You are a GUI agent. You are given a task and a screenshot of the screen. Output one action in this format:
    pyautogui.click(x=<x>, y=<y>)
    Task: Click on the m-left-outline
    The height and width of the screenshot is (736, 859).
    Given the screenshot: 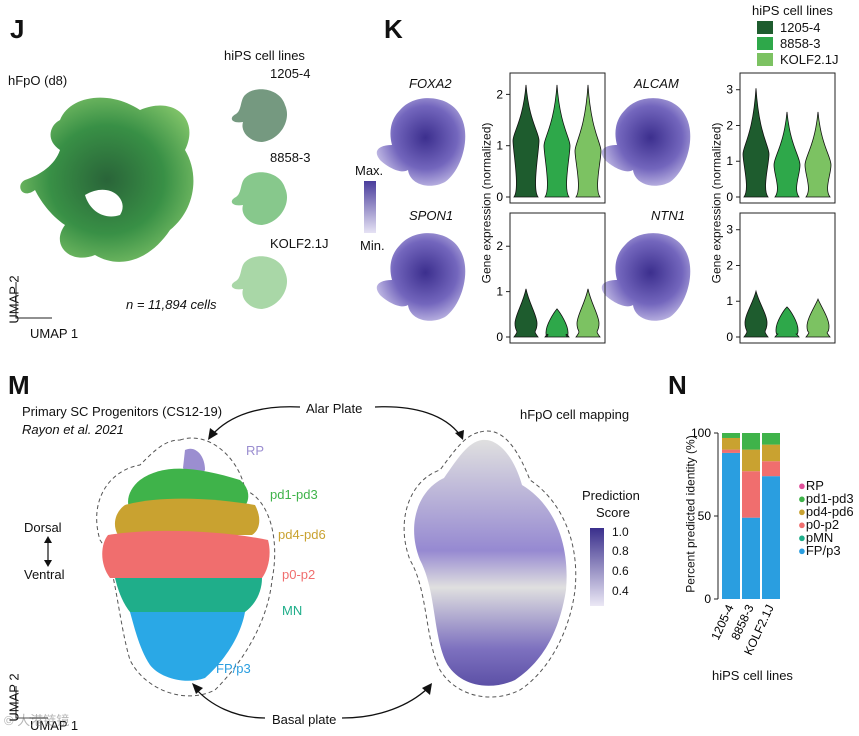 What is the action you would take?
    pyautogui.click(x=186, y=567)
    